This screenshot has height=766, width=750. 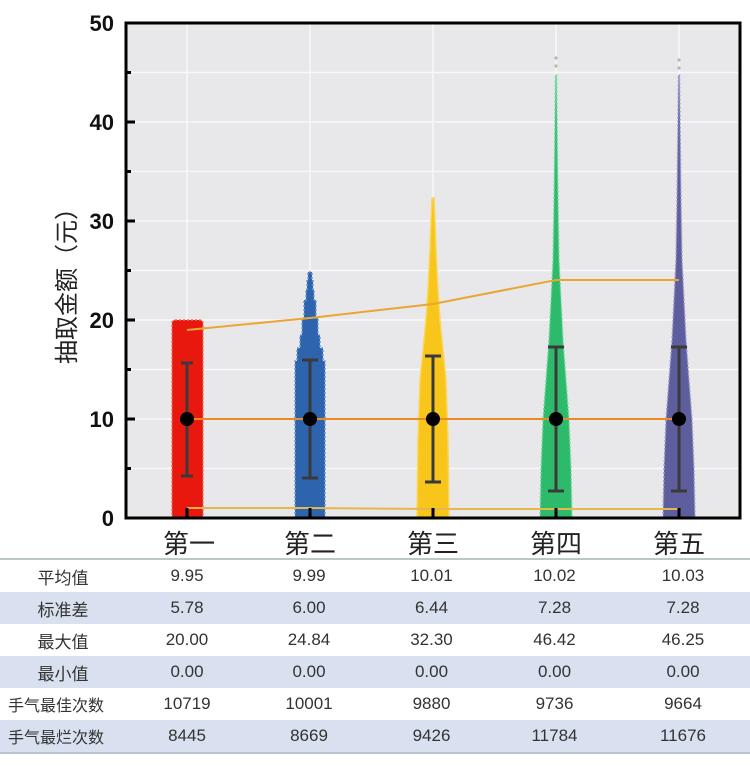 What do you see at coordinates (187, 640) in the screenshot?
I see `table-cell: 20.00` at bounding box center [187, 640].